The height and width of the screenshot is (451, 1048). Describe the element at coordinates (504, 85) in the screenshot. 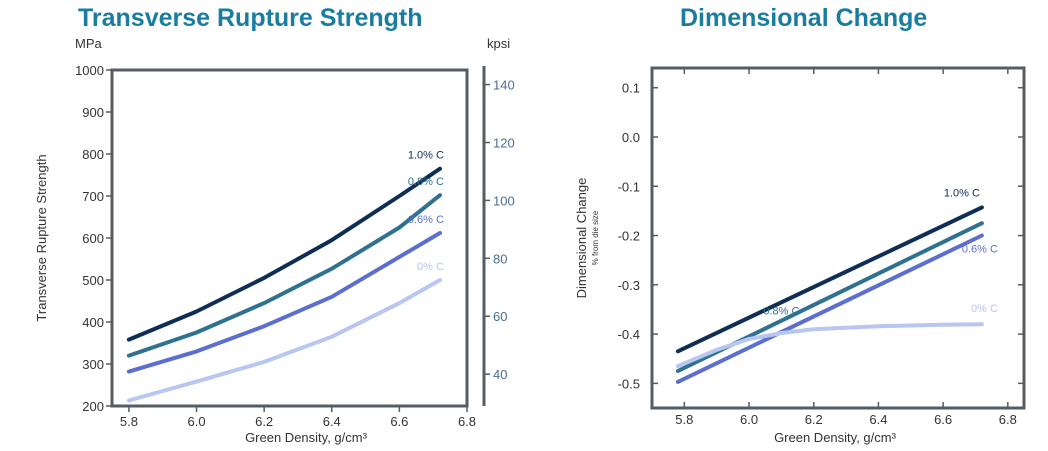

I see `trs-y2-tick-label: 140` at that location.